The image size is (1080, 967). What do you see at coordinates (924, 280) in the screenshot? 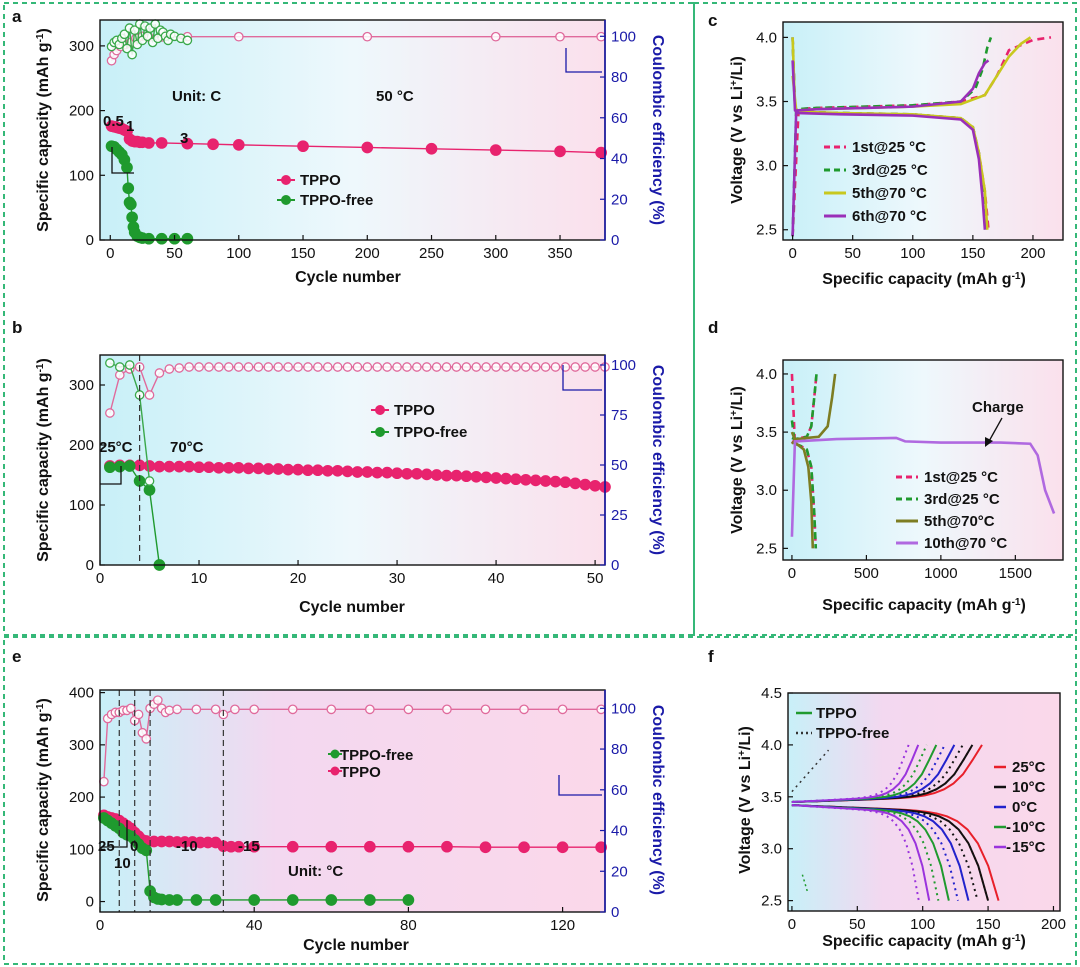
I see `axis-title-c-bottom: Specific capacity (mAh g-1)` at bounding box center [924, 280].